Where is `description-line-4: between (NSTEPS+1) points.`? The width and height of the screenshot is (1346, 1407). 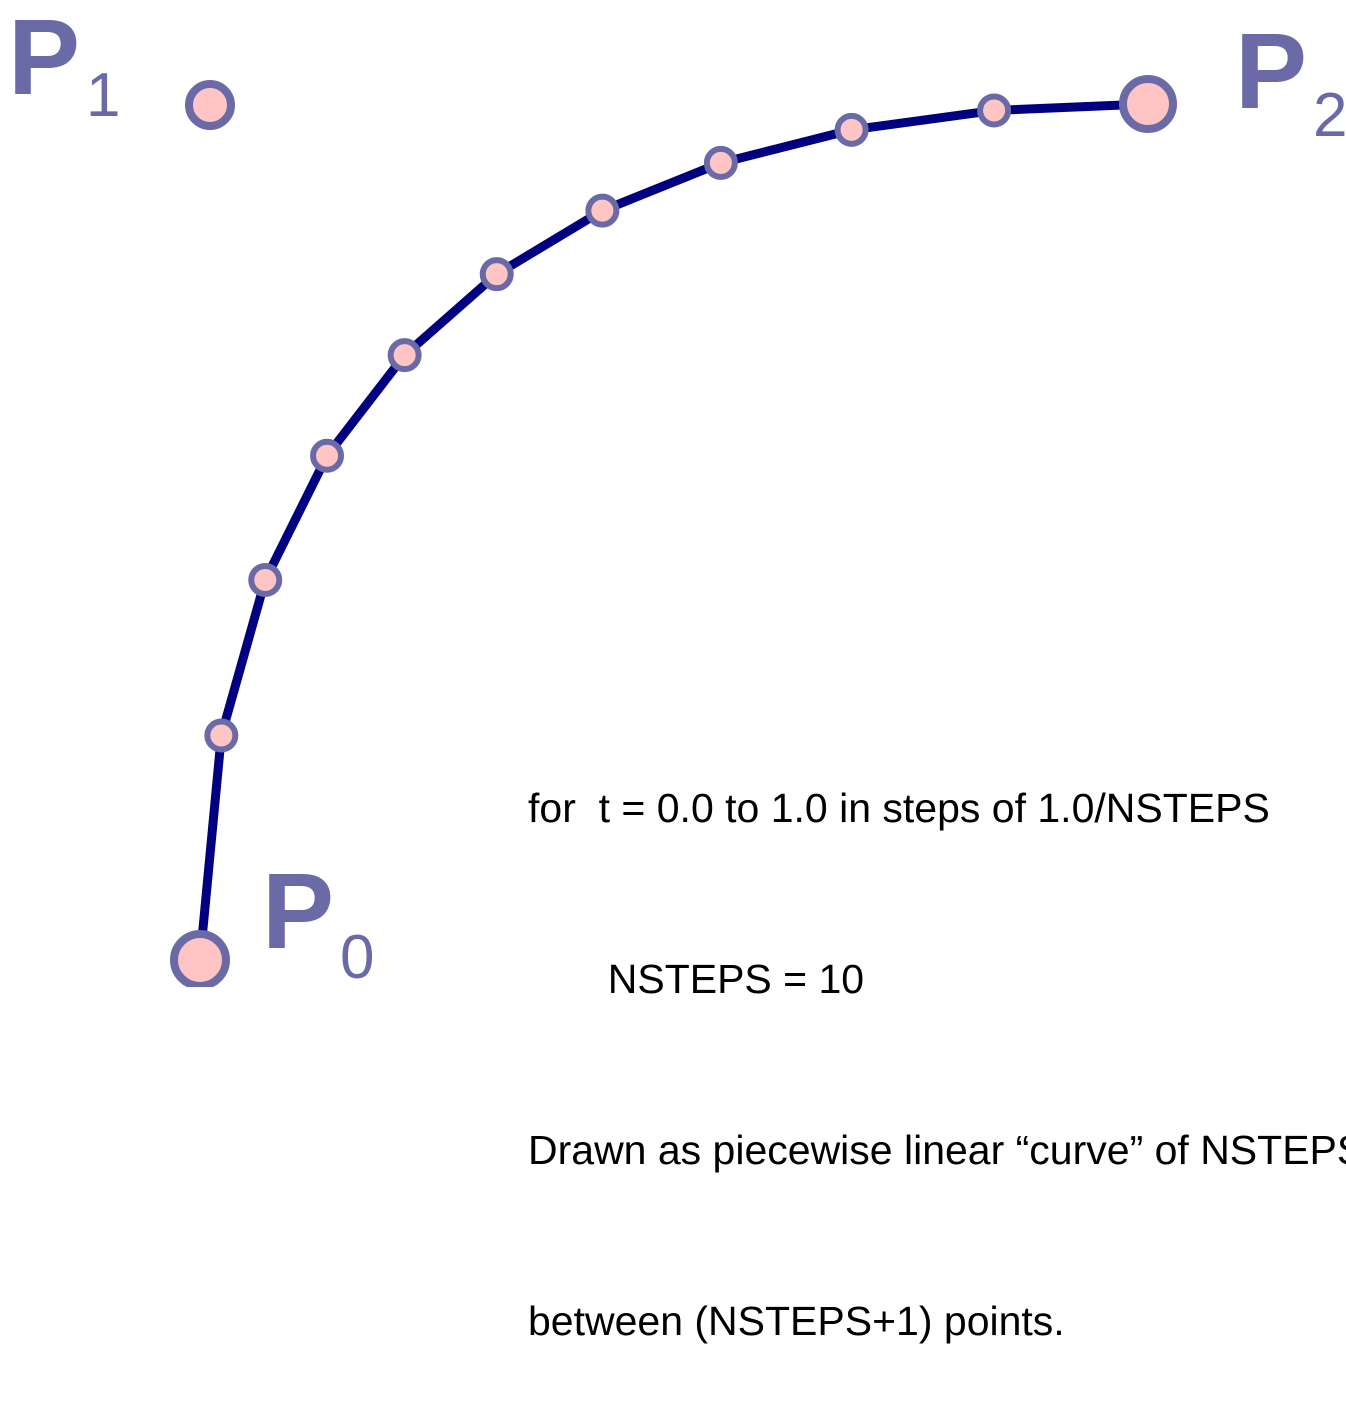 description-line-4: between (NSTEPS+1) points. is located at coordinates (796, 1321).